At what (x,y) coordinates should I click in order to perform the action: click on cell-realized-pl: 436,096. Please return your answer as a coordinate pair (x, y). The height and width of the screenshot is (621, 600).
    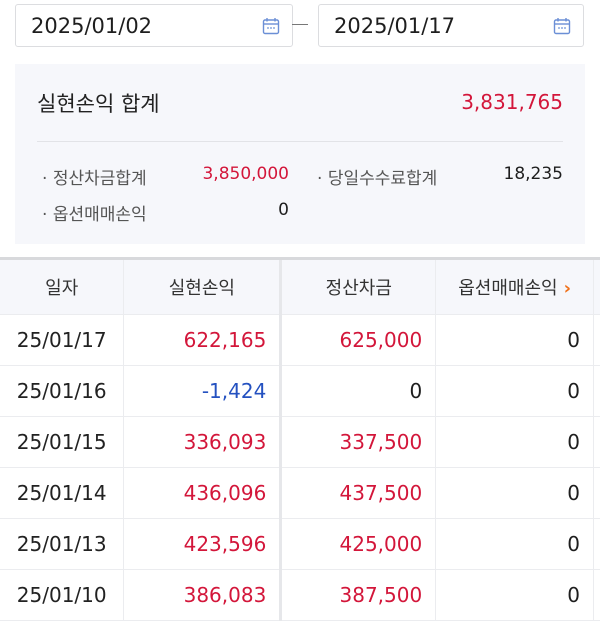
    Looking at the image, I should click on (203, 493).